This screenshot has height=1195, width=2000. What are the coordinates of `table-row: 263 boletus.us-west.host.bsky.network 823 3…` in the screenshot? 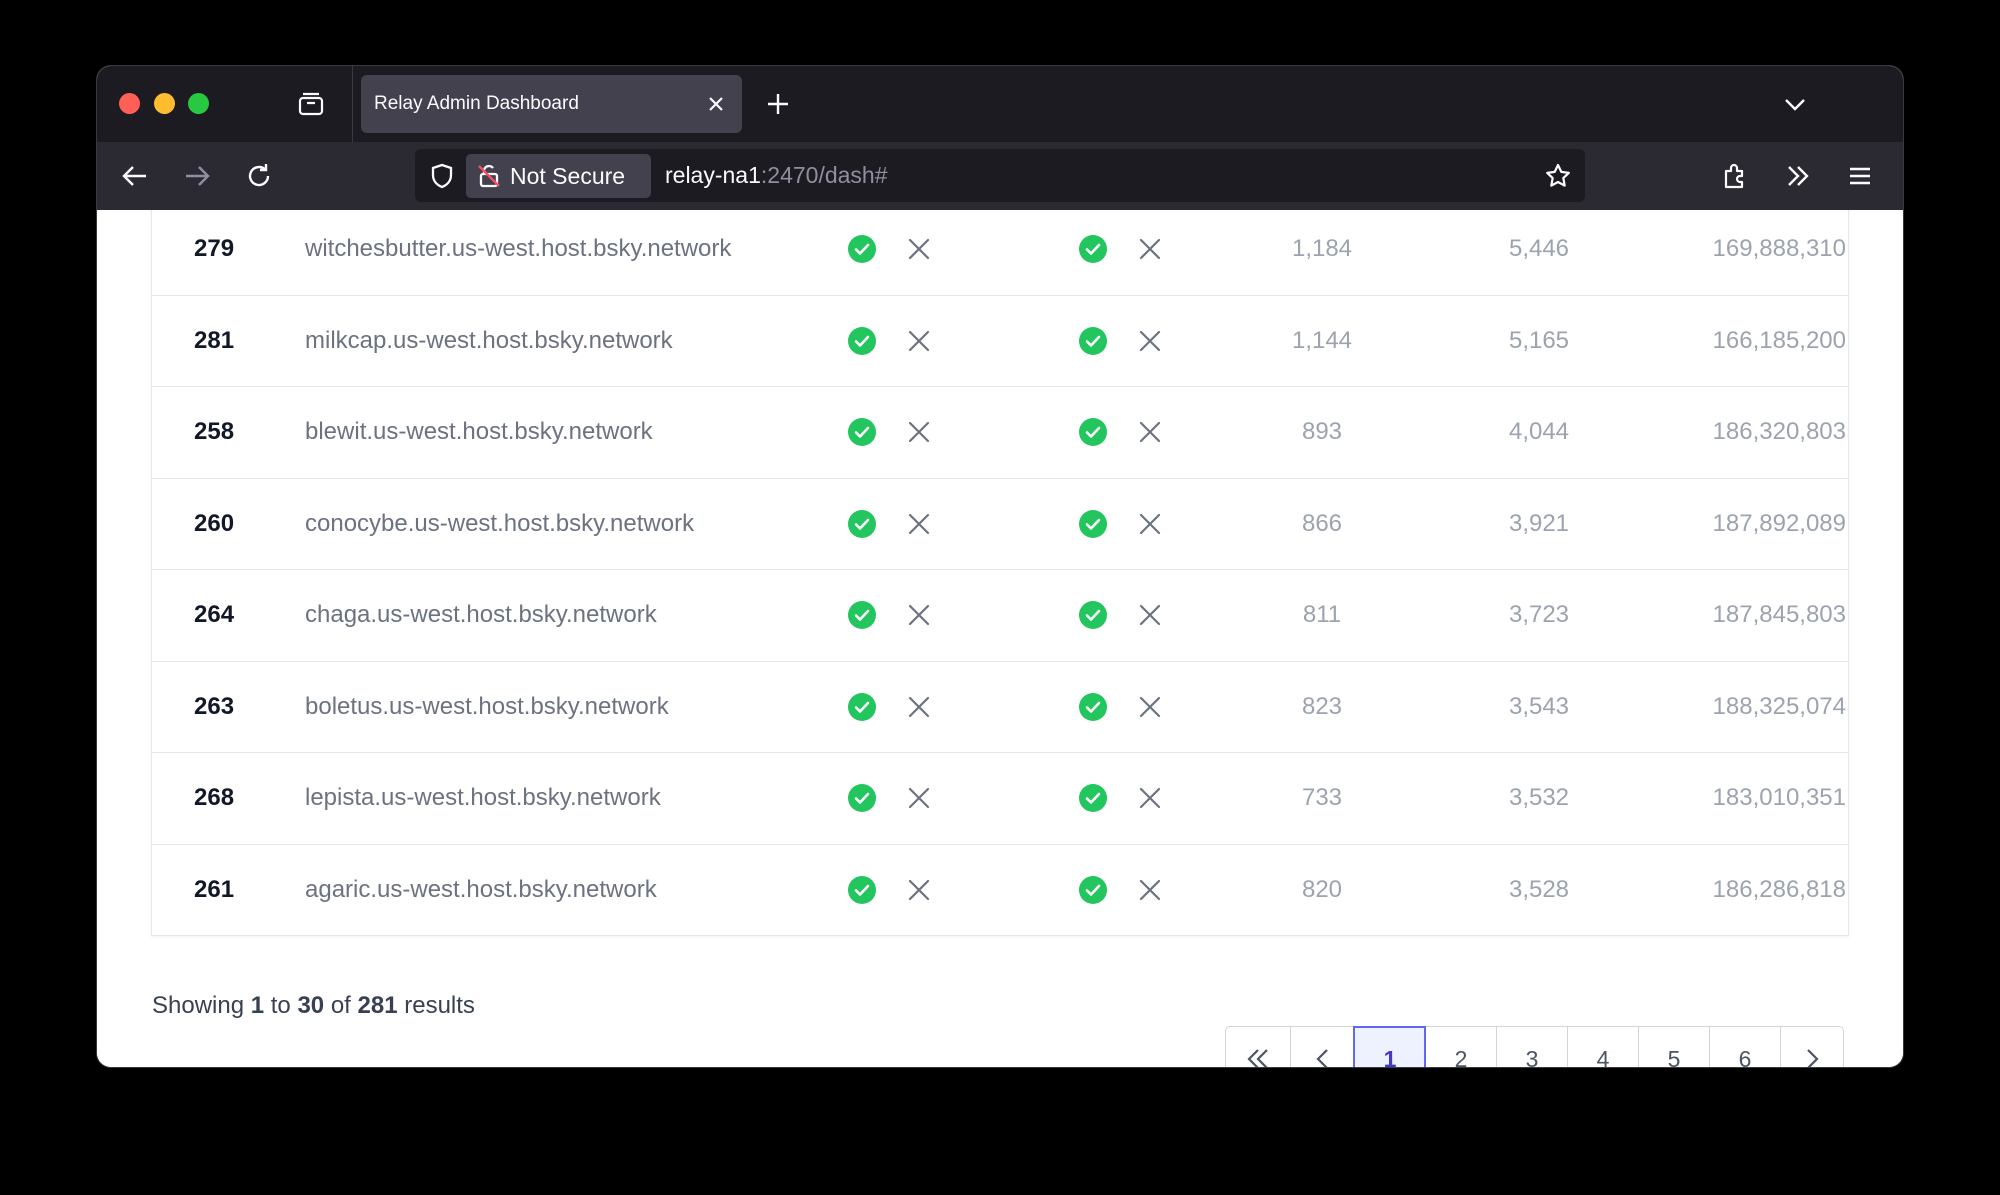 It's located at (1000, 706).